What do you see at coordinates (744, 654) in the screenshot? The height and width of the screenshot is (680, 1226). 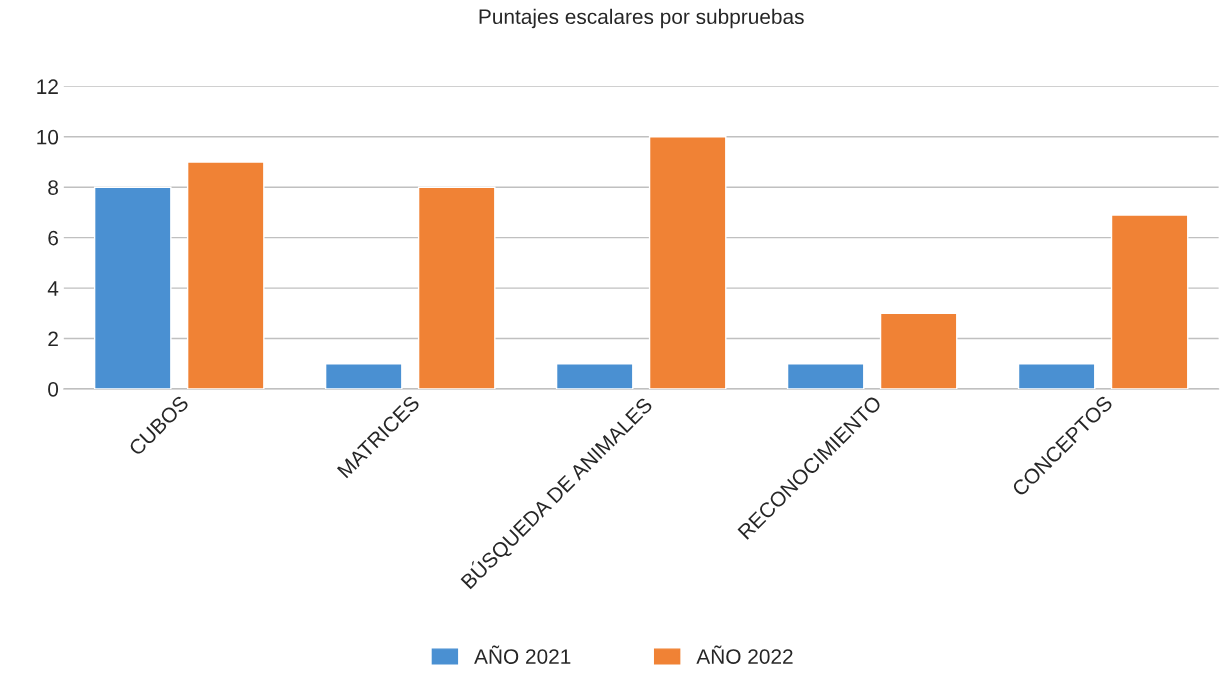 I see `legend-label: AÑO 2022` at bounding box center [744, 654].